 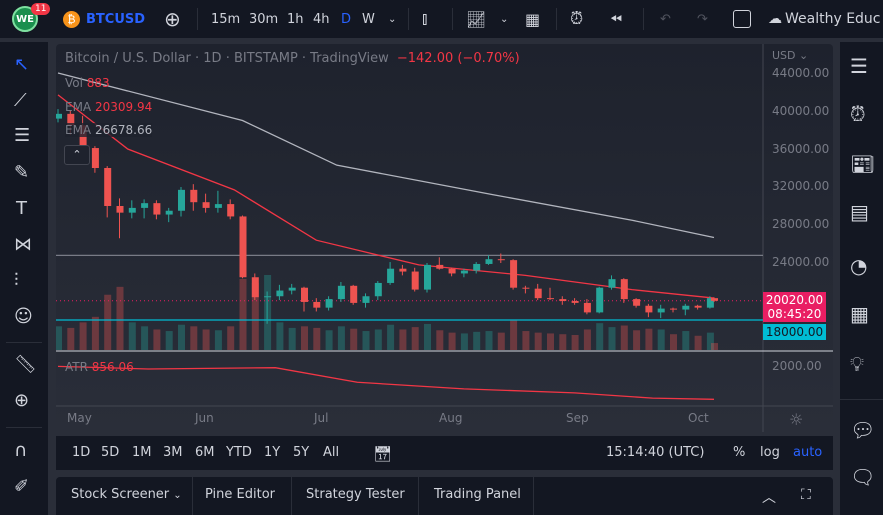 I want to click on news-icon: 📰︎, so click(x=863, y=164).